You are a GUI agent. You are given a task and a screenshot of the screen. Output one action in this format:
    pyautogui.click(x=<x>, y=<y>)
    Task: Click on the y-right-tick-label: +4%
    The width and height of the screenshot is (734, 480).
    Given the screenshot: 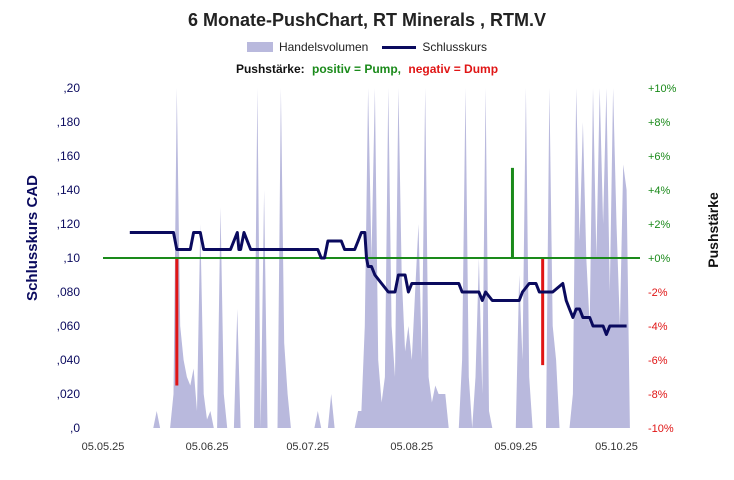 What is the action you would take?
    pyautogui.click(x=659, y=191)
    